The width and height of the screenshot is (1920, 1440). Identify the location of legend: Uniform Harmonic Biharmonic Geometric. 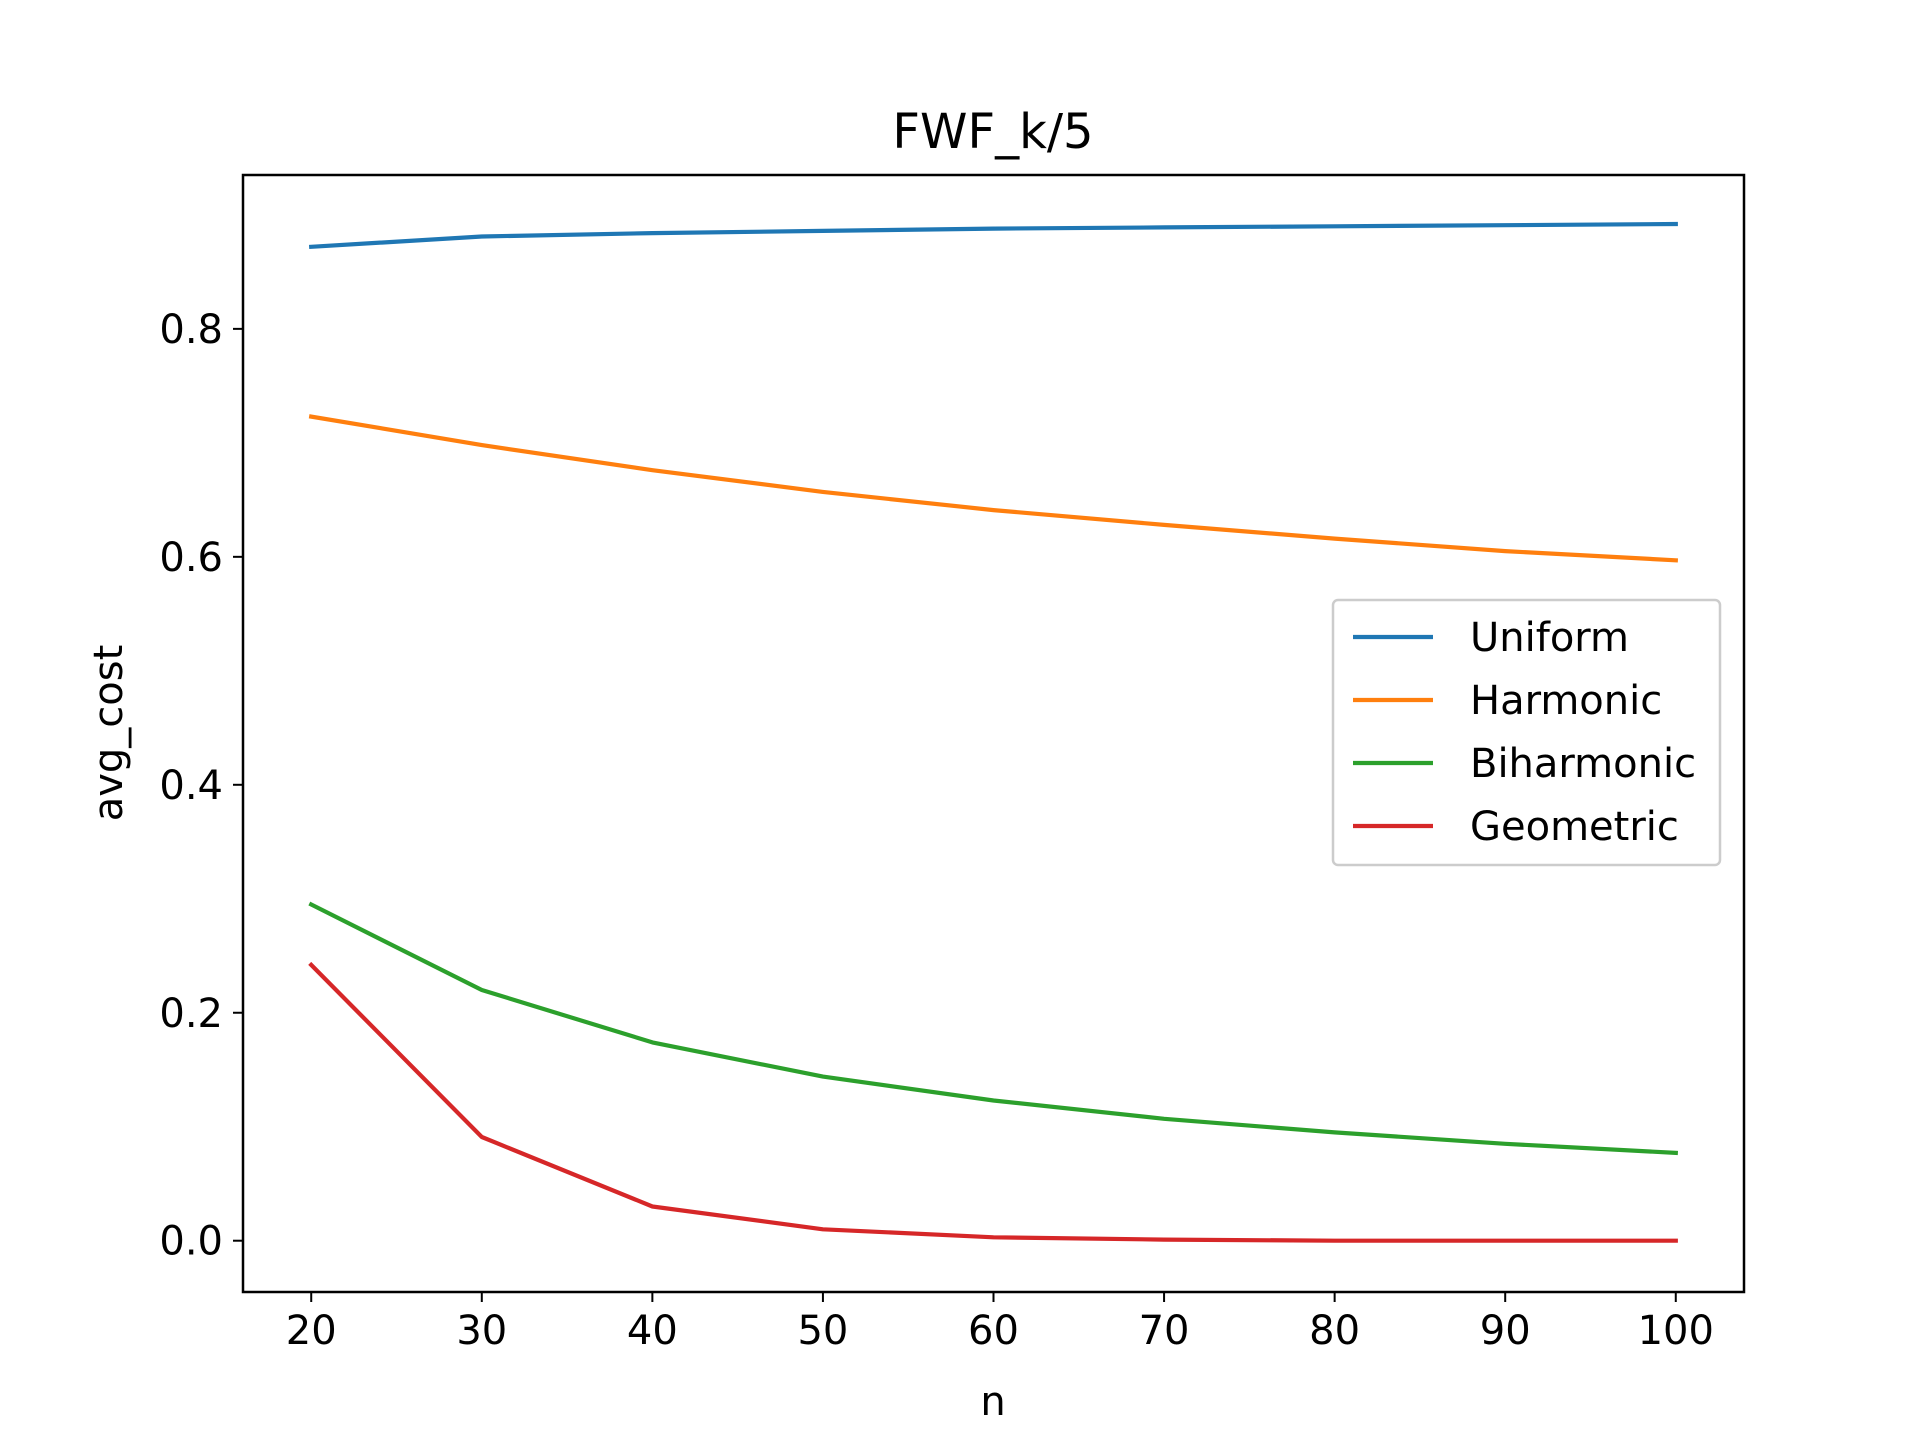
(1526, 732).